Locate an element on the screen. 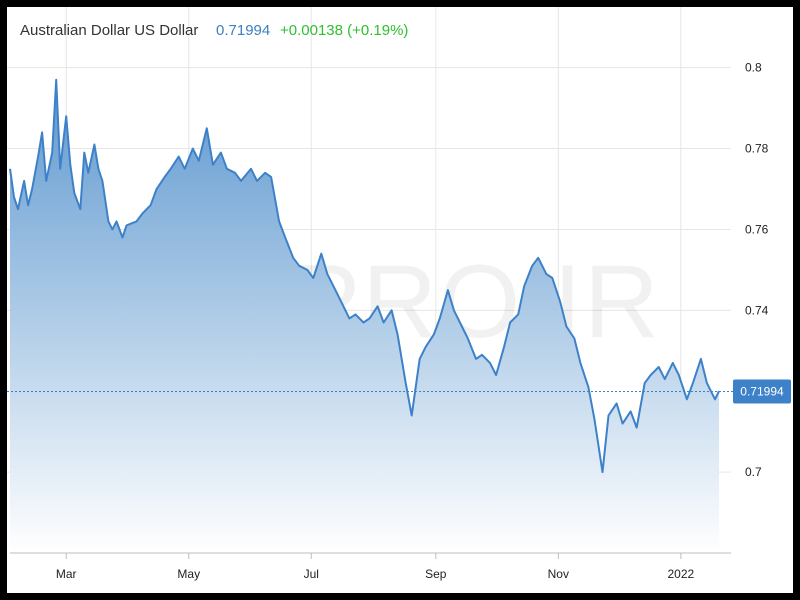 Image resolution: width=800 pixels, height=600 pixels. y-tick-label: 0.74 is located at coordinates (757, 310).